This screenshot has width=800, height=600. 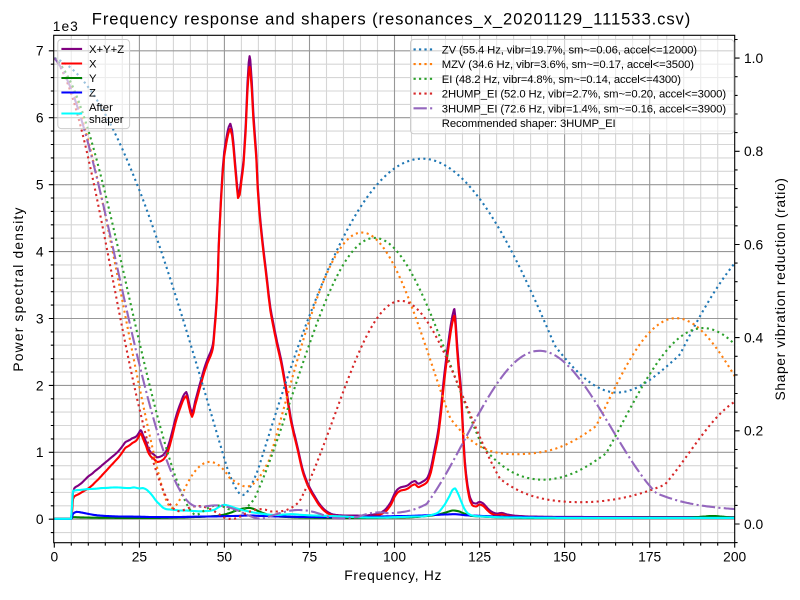 I want to click on svg-text: Y, so click(x=93, y=79).